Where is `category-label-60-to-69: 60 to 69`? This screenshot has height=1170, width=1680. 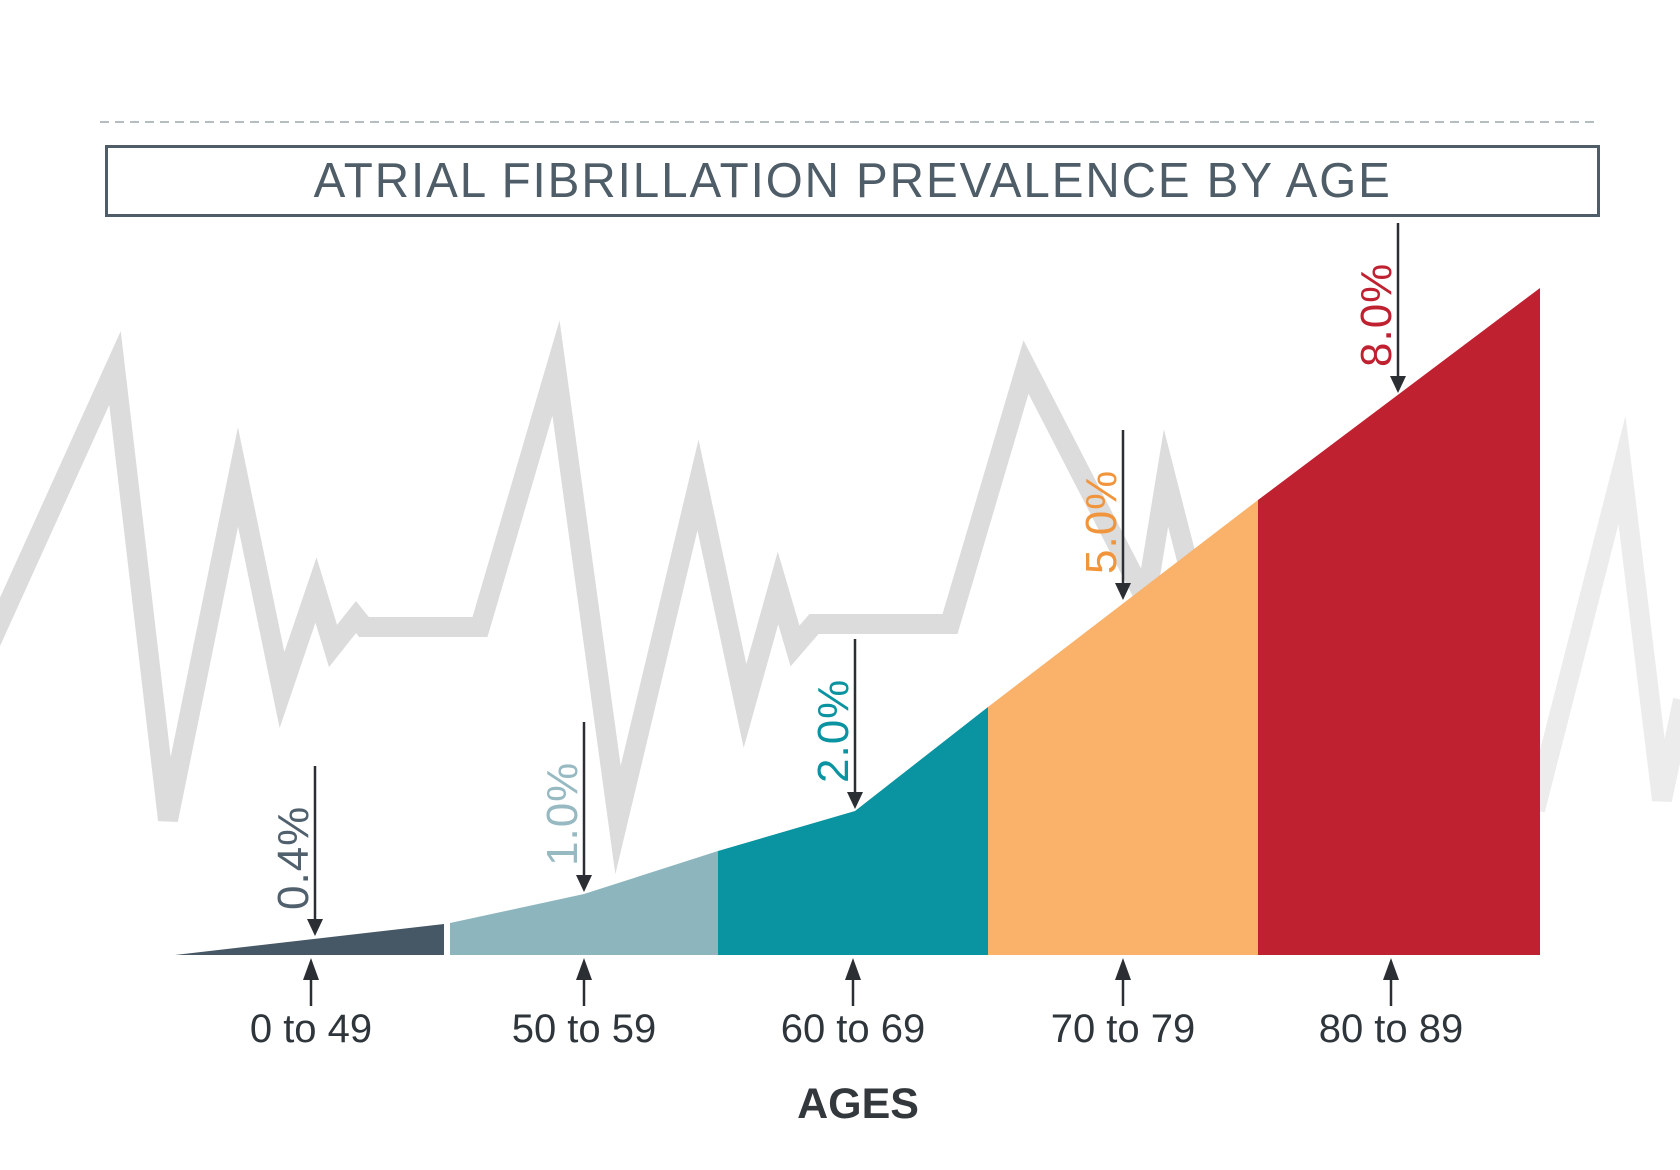
category-label-60-to-69: 60 to 69 is located at coordinates (853, 1029).